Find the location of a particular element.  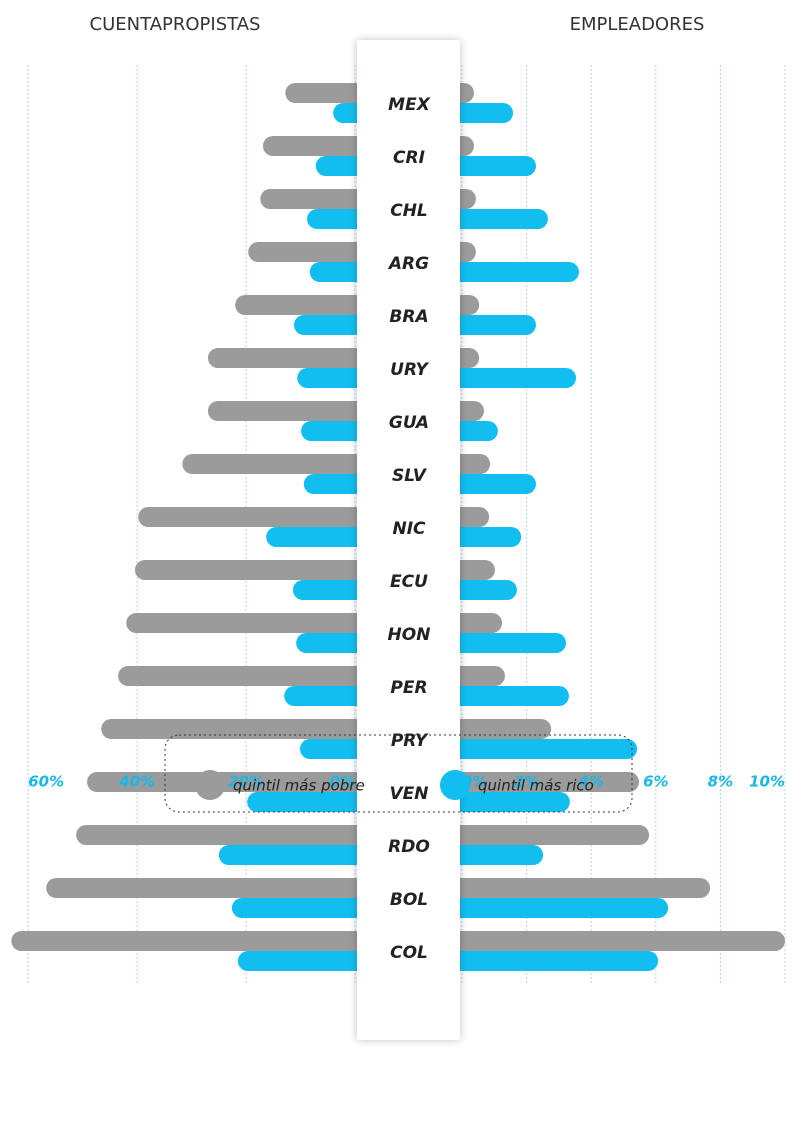

category-label: HON is located at coordinates (409, 635).